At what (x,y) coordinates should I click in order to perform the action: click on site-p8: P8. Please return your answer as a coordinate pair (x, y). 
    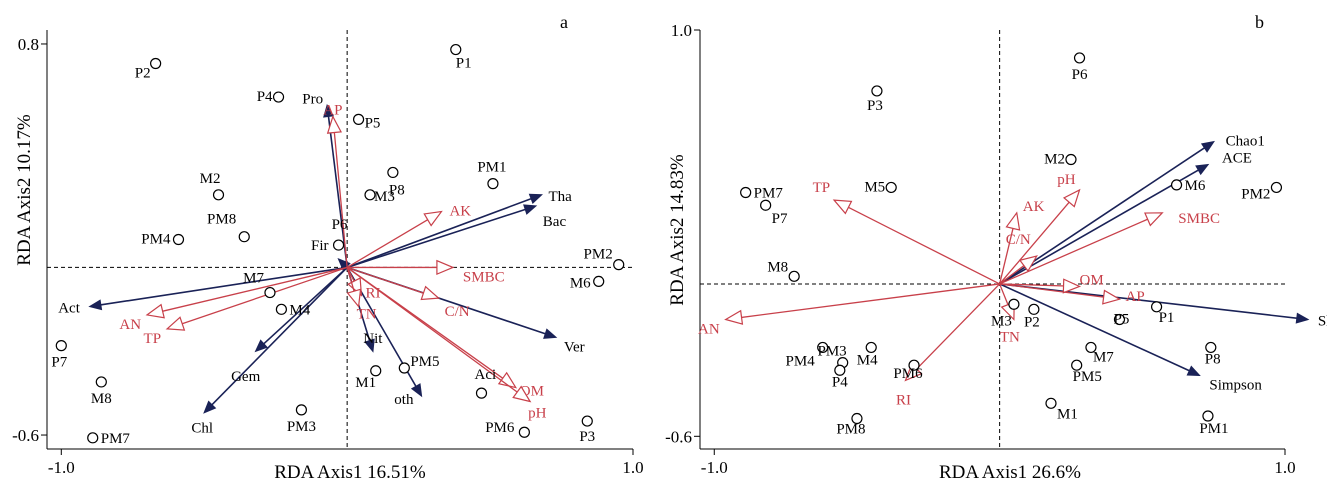
    Looking at the image, I should click on (1213, 354).